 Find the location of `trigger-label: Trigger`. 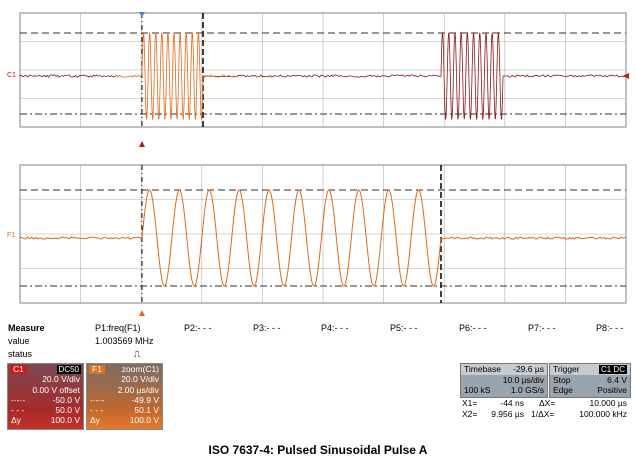

trigger-label: Trigger is located at coordinates (566, 369).